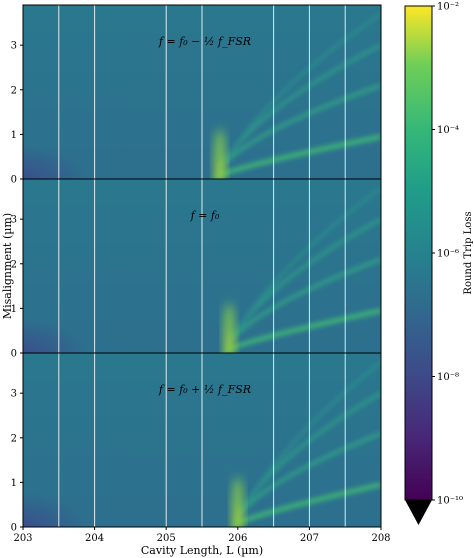  Describe the element at coordinates (204, 389) in the screenshot. I see `panel-annotation-3: f = f₀ + ½ f_FSR` at that location.